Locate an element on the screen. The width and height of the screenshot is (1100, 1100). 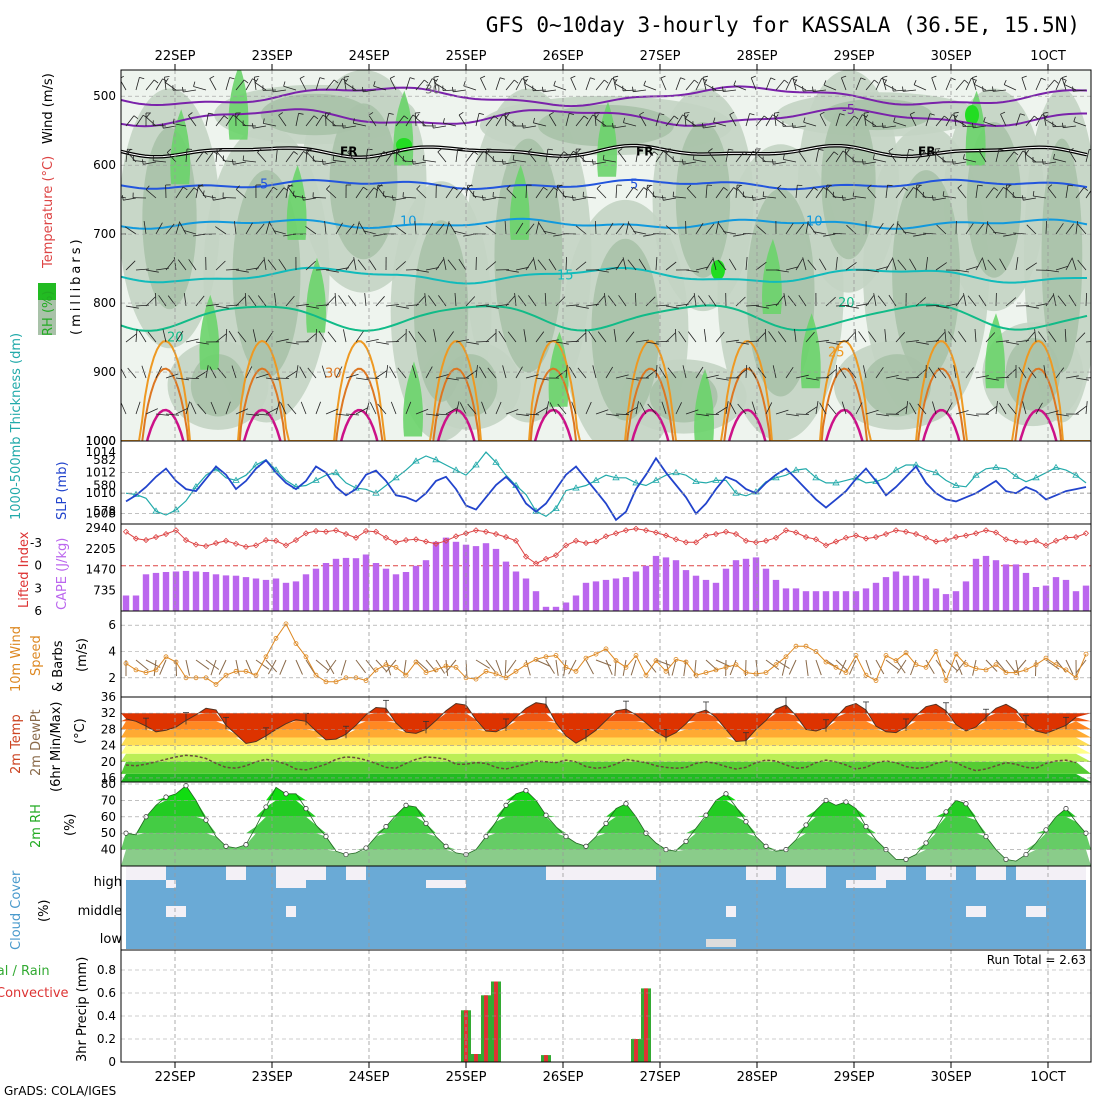
wind-speed-point is located at coordinates (216, 684).